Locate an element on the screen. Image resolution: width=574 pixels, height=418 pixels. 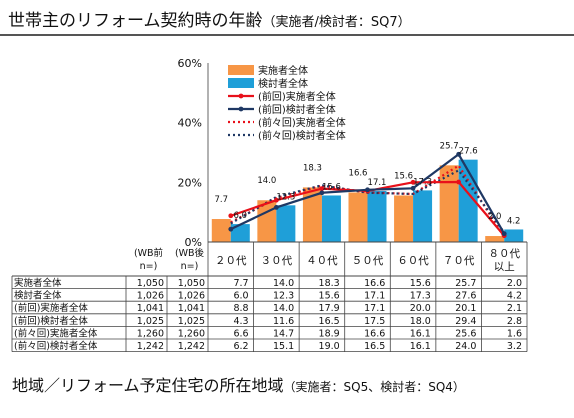
table-cell-n-after: 1,242 is located at coordinates (191, 346).